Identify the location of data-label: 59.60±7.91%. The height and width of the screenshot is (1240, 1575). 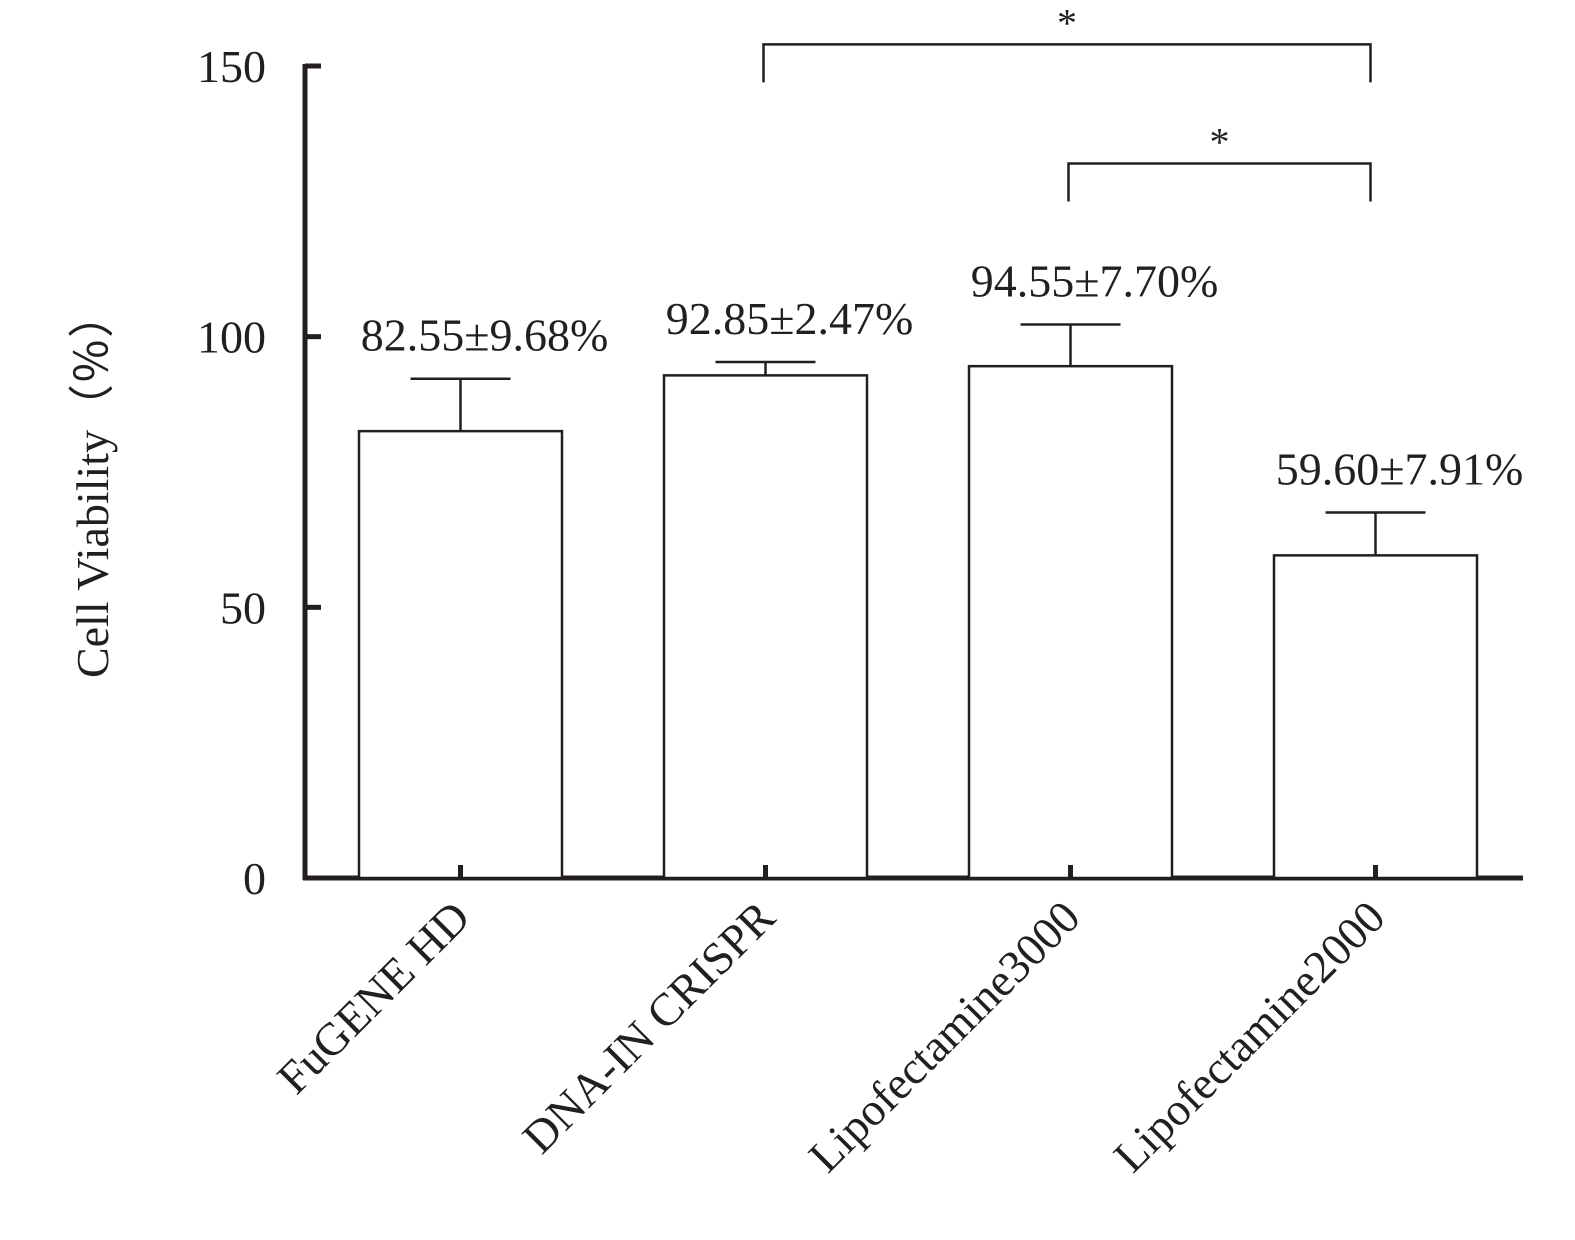
(1400, 469).